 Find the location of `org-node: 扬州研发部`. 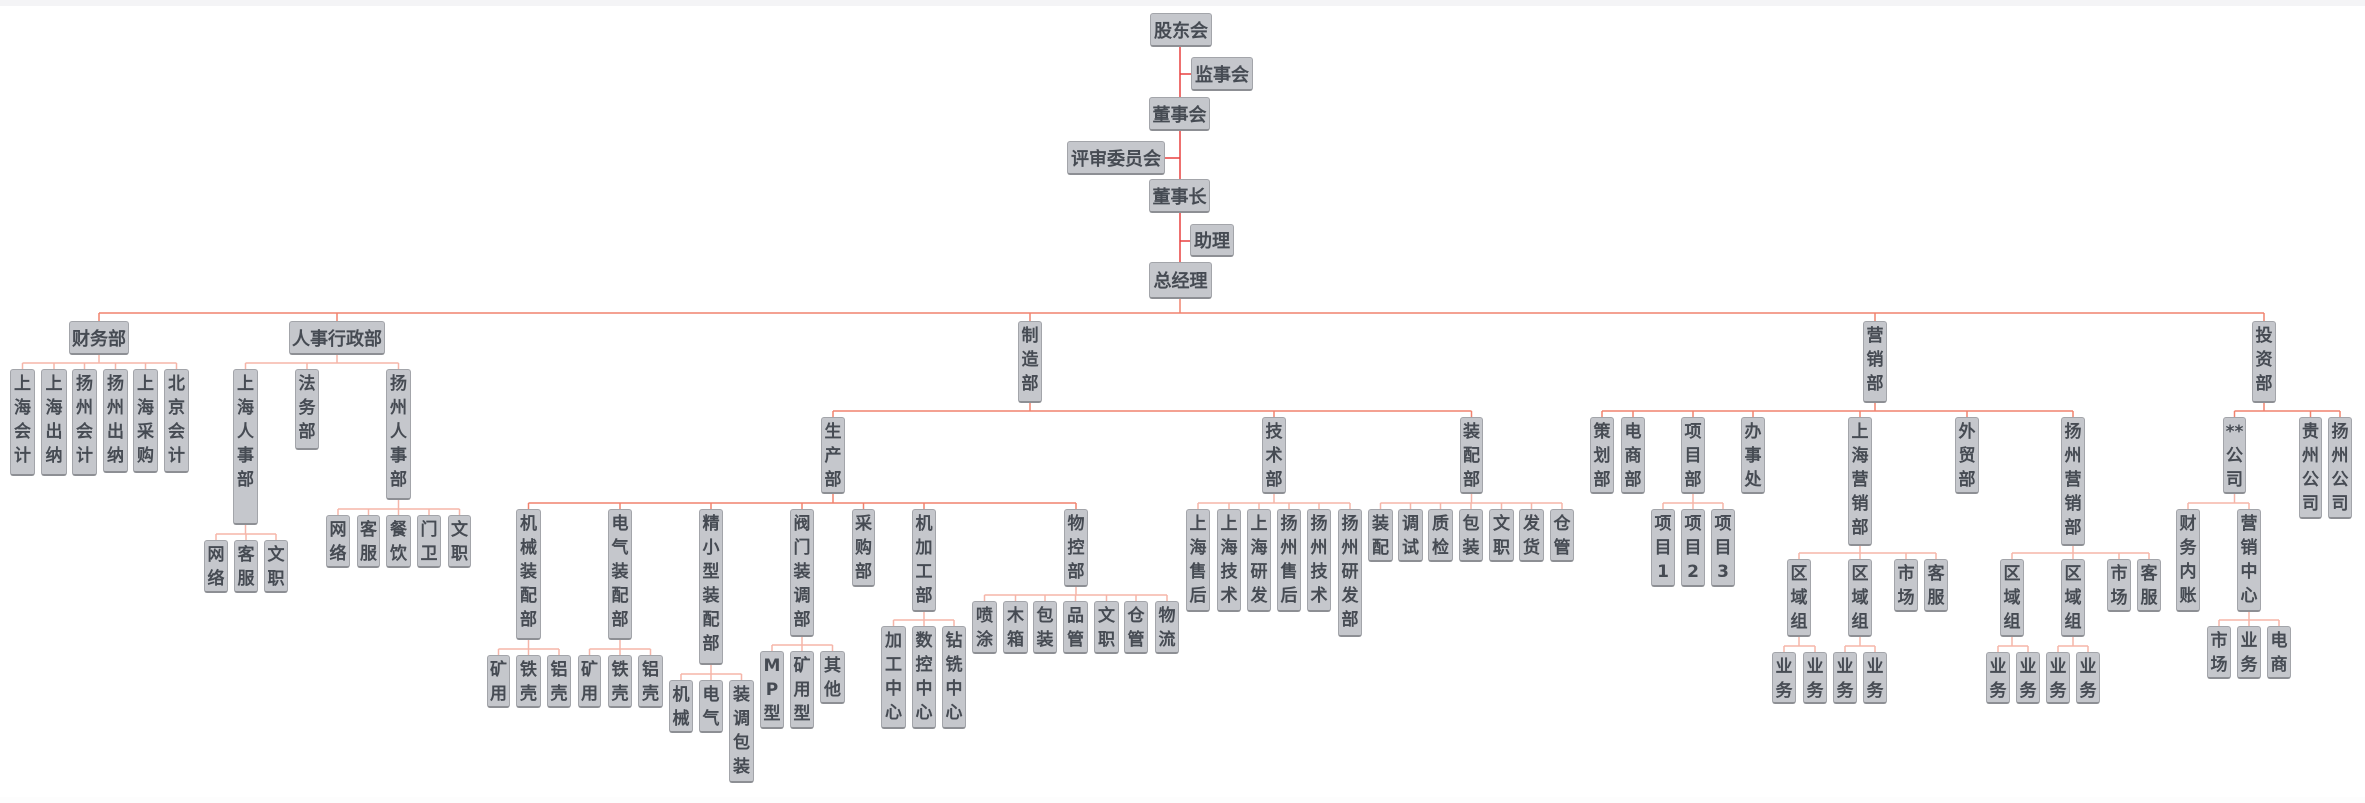

org-node: 扬州研发部 is located at coordinates (1350, 573).